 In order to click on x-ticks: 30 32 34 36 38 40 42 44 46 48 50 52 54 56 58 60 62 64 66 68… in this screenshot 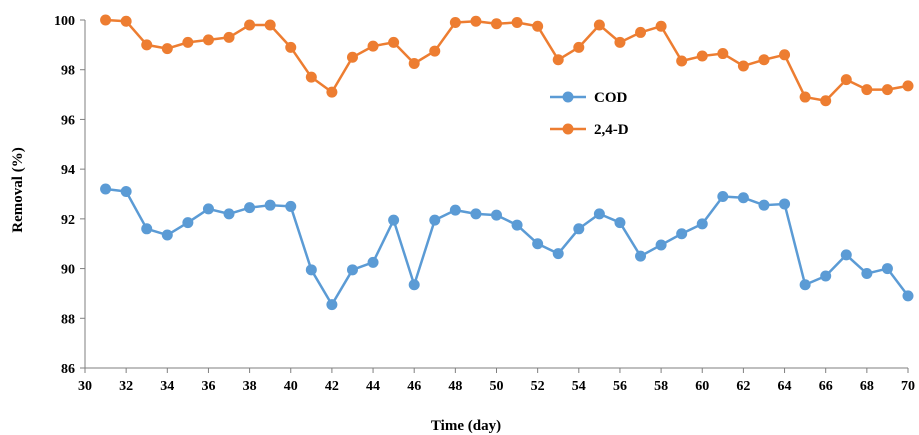, I will do `click(496, 381)`.